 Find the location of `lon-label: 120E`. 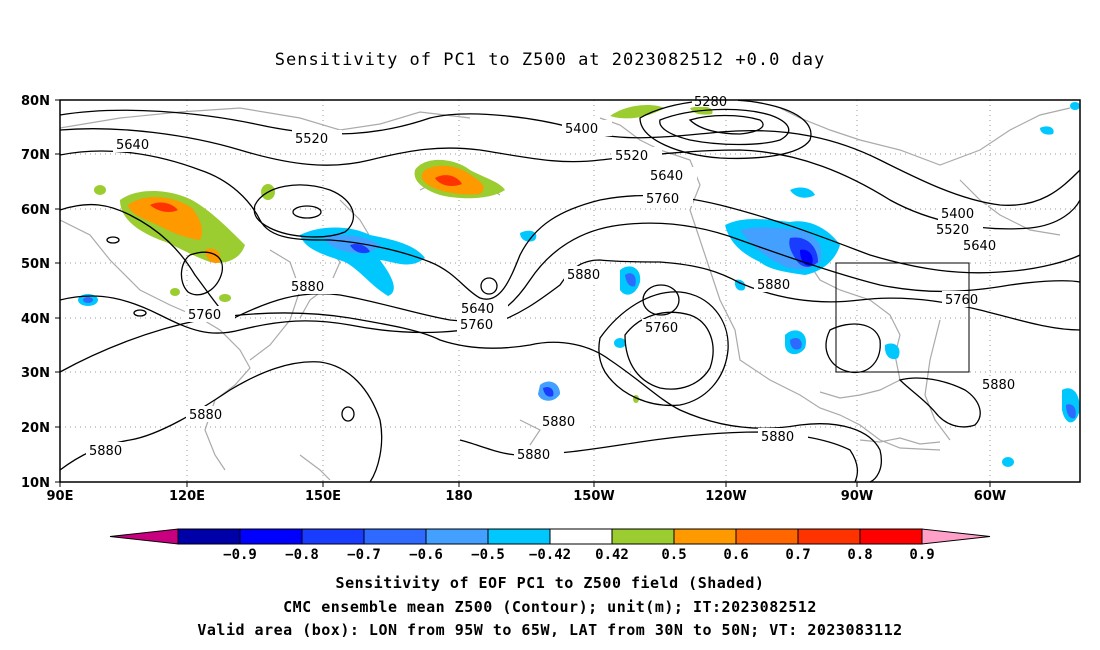

lon-label: 120E is located at coordinates (187, 496).